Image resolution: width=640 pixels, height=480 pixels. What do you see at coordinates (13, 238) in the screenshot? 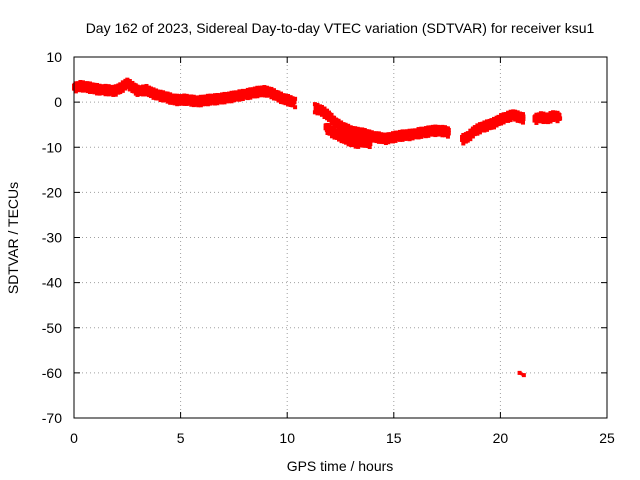
I see `y-axis-label: SDTVAR / TECUs` at bounding box center [13, 238].